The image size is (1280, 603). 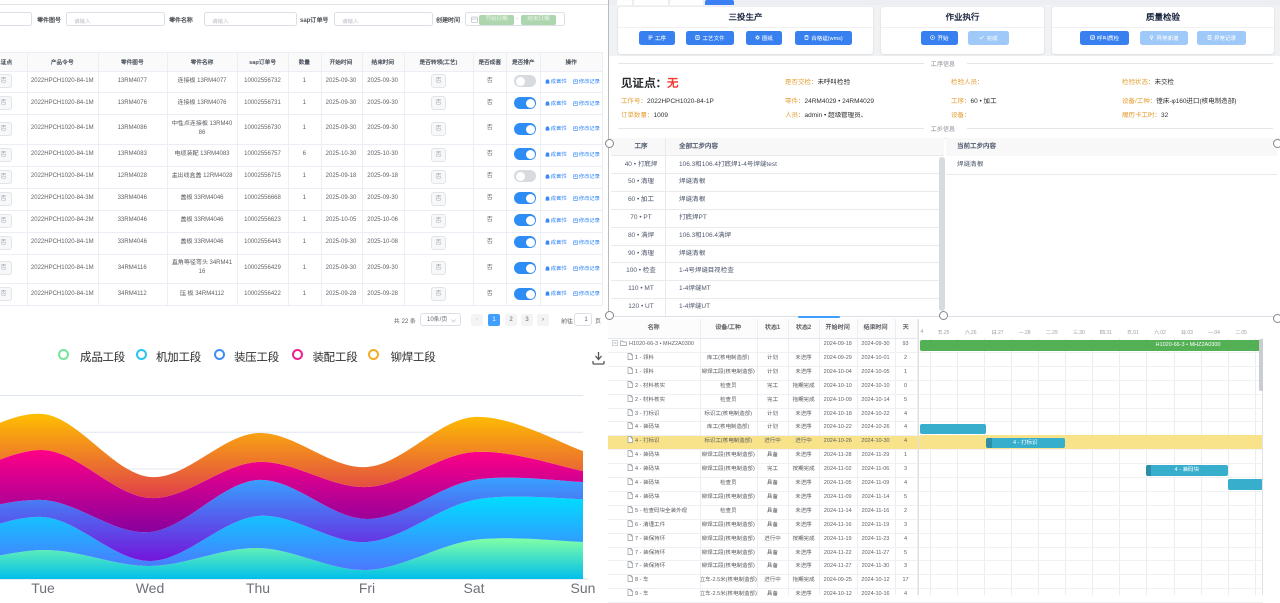 What do you see at coordinates (258, 587) in the screenshot?
I see `svg-text: Thu` at bounding box center [258, 587].